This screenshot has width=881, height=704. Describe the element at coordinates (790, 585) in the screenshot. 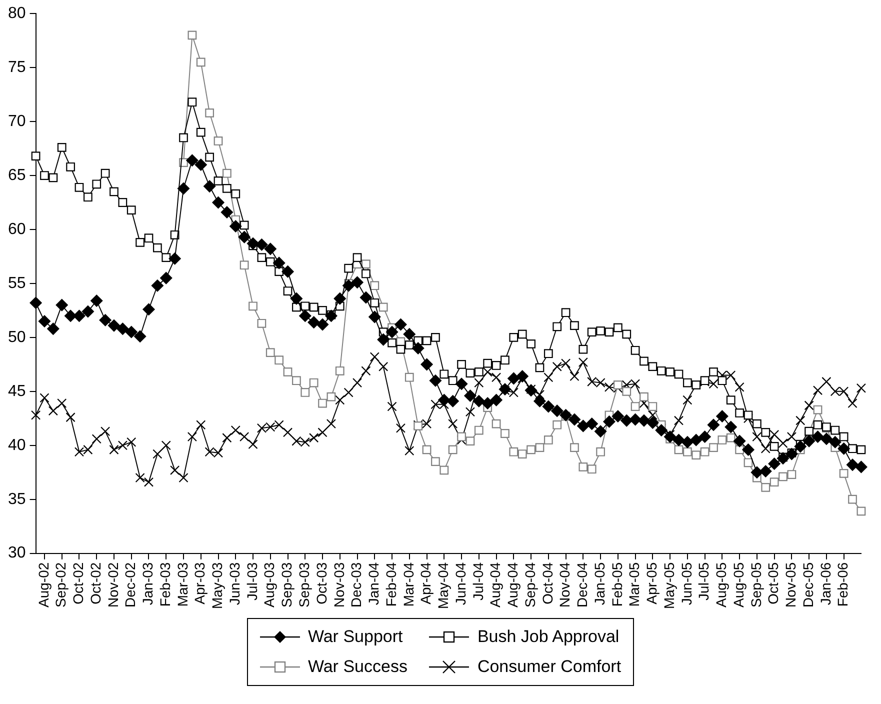

I see `x-tick-label: Nov-05` at that location.